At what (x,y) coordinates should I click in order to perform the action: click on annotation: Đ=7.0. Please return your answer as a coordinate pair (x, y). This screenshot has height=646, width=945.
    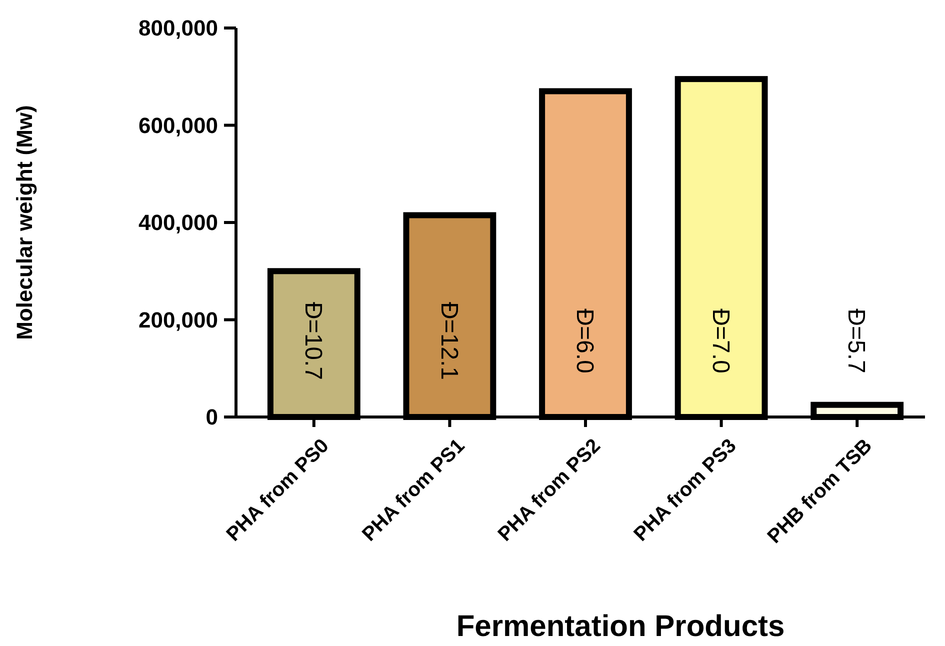
    Looking at the image, I should click on (720, 341).